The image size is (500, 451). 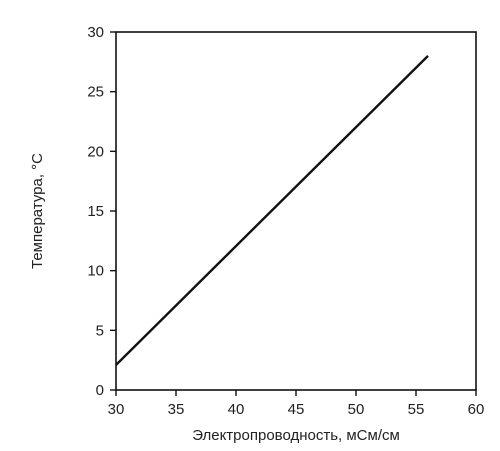 I want to click on y-axis-ticks: 0 5 10 15 20 25 30, so click(x=101, y=211).